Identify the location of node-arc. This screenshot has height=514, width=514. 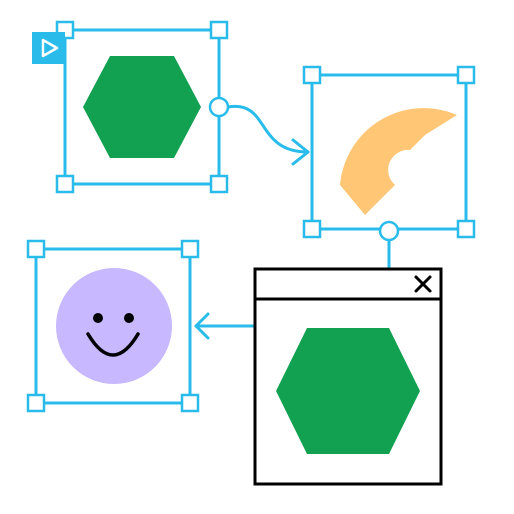
(389, 152).